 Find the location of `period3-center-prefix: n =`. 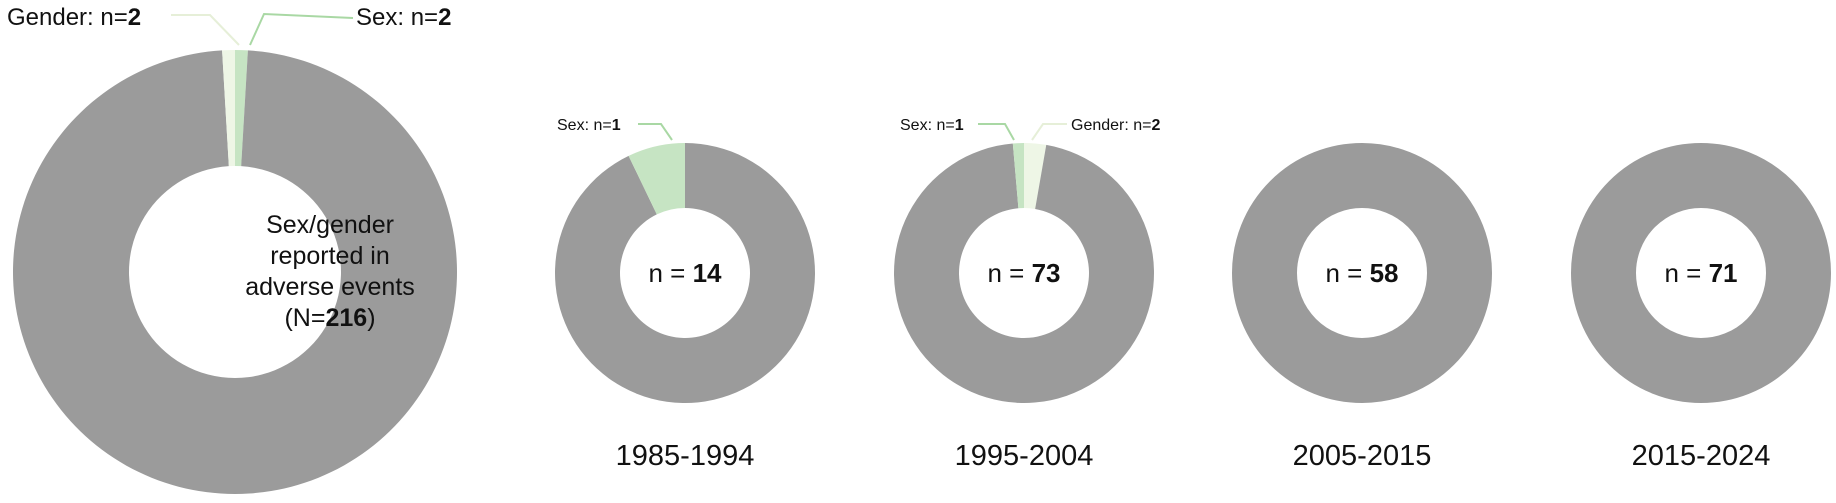

period3-center-prefix: n = is located at coordinates (1347, 273).